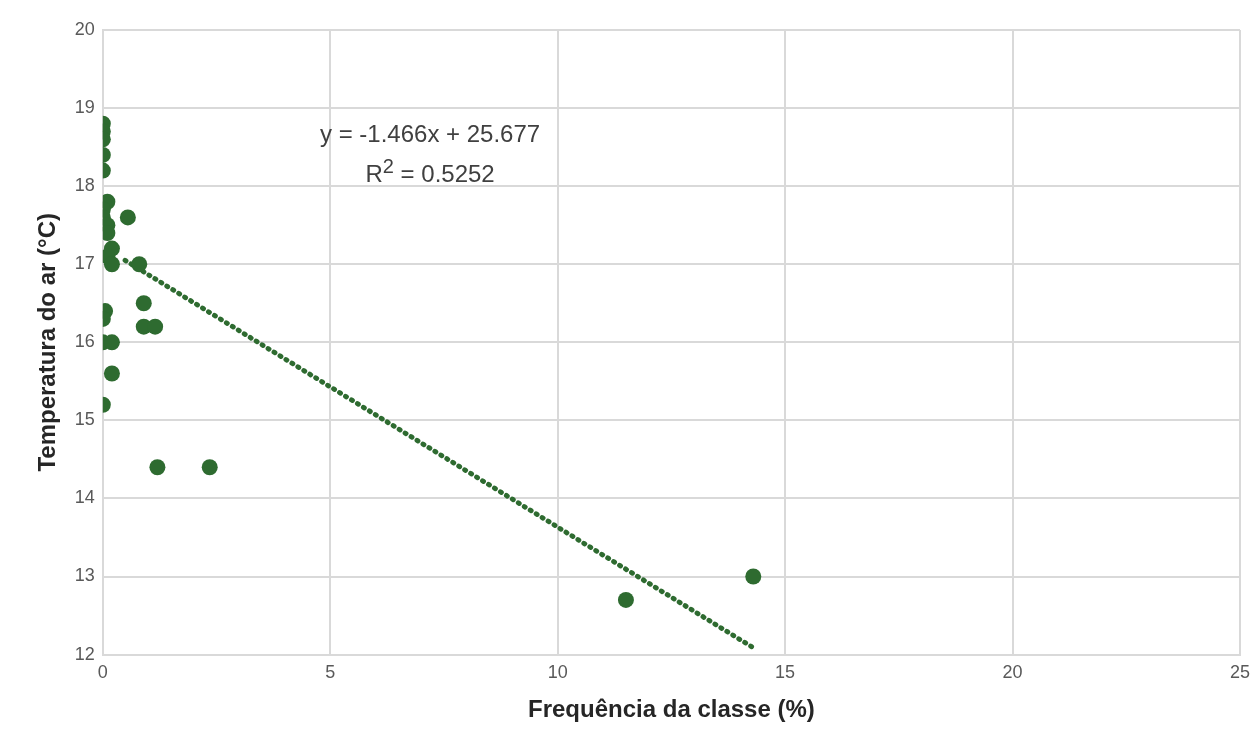  Describe the element at coordinates (84, 263) in the screenshot. I see `y-tick-label: 17` at that location.